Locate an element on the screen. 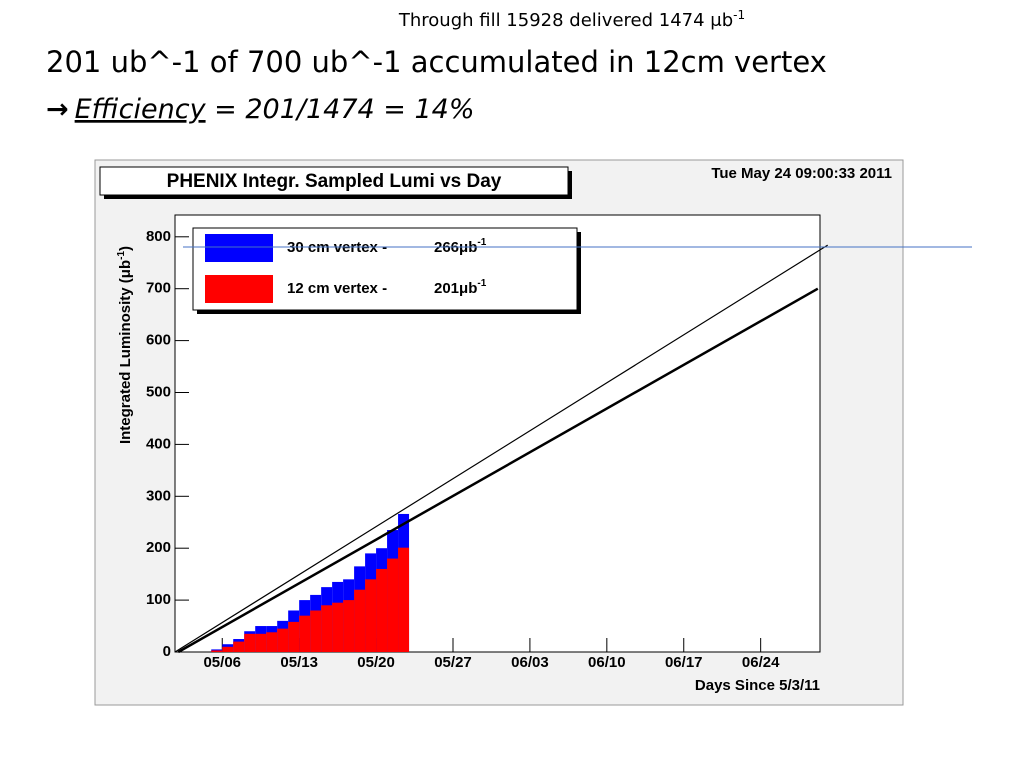  x-tick-label: 06/03 is located at coordinates (530, 662).